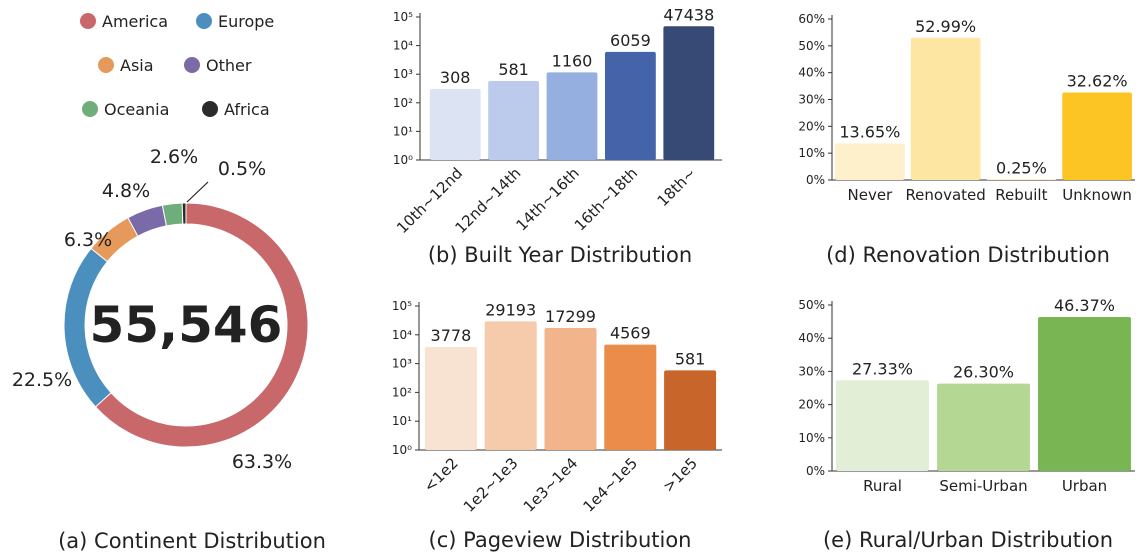  Describe the element at coordinates (510, 309) in the screenshot. I see `pageview-value-label-1: 29193` at that location.